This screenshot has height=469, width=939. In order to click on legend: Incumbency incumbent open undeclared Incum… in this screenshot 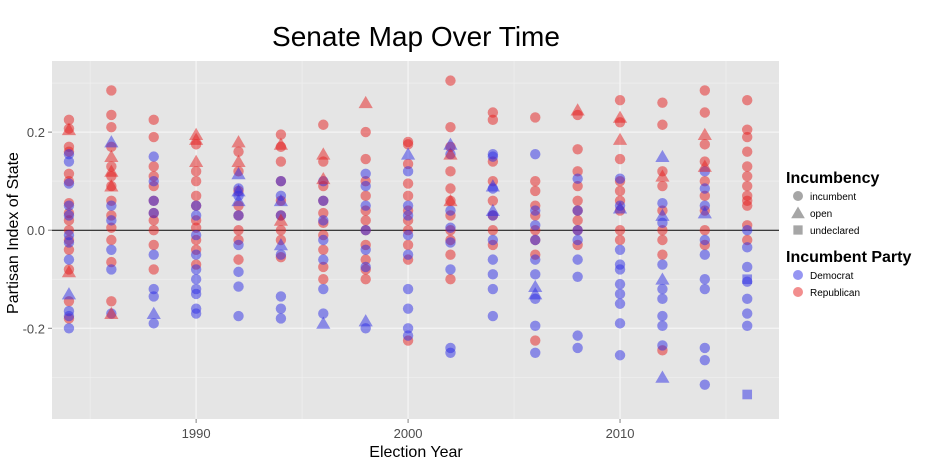, I will do `click(848, 234)`.